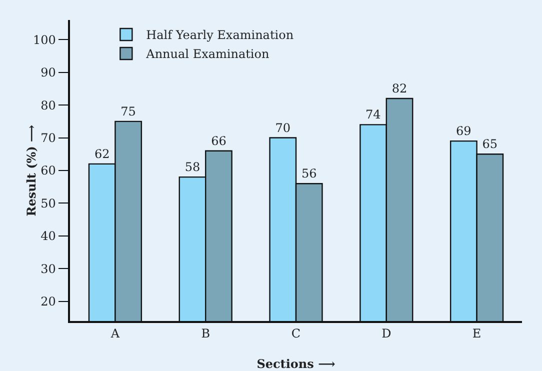 The width and height of the screenshot is (542, 371). I want to click on y-tick-label: 50, so click(48, 203).